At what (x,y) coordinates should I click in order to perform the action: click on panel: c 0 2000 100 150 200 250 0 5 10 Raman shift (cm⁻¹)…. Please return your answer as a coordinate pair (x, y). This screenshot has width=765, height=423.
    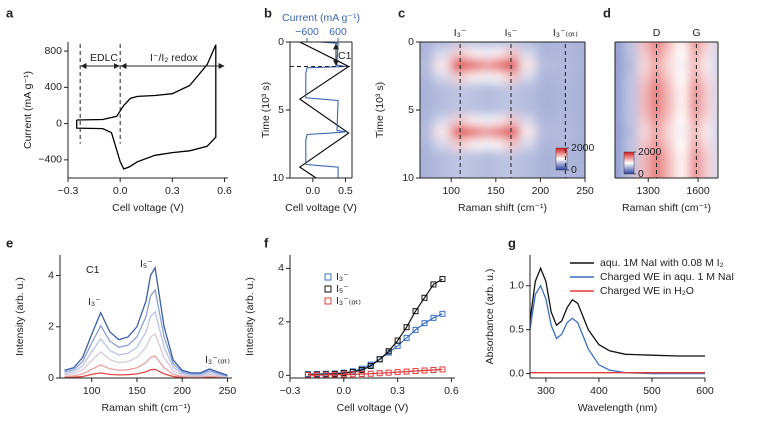
    Looking at the image, I should click on (484, 109).